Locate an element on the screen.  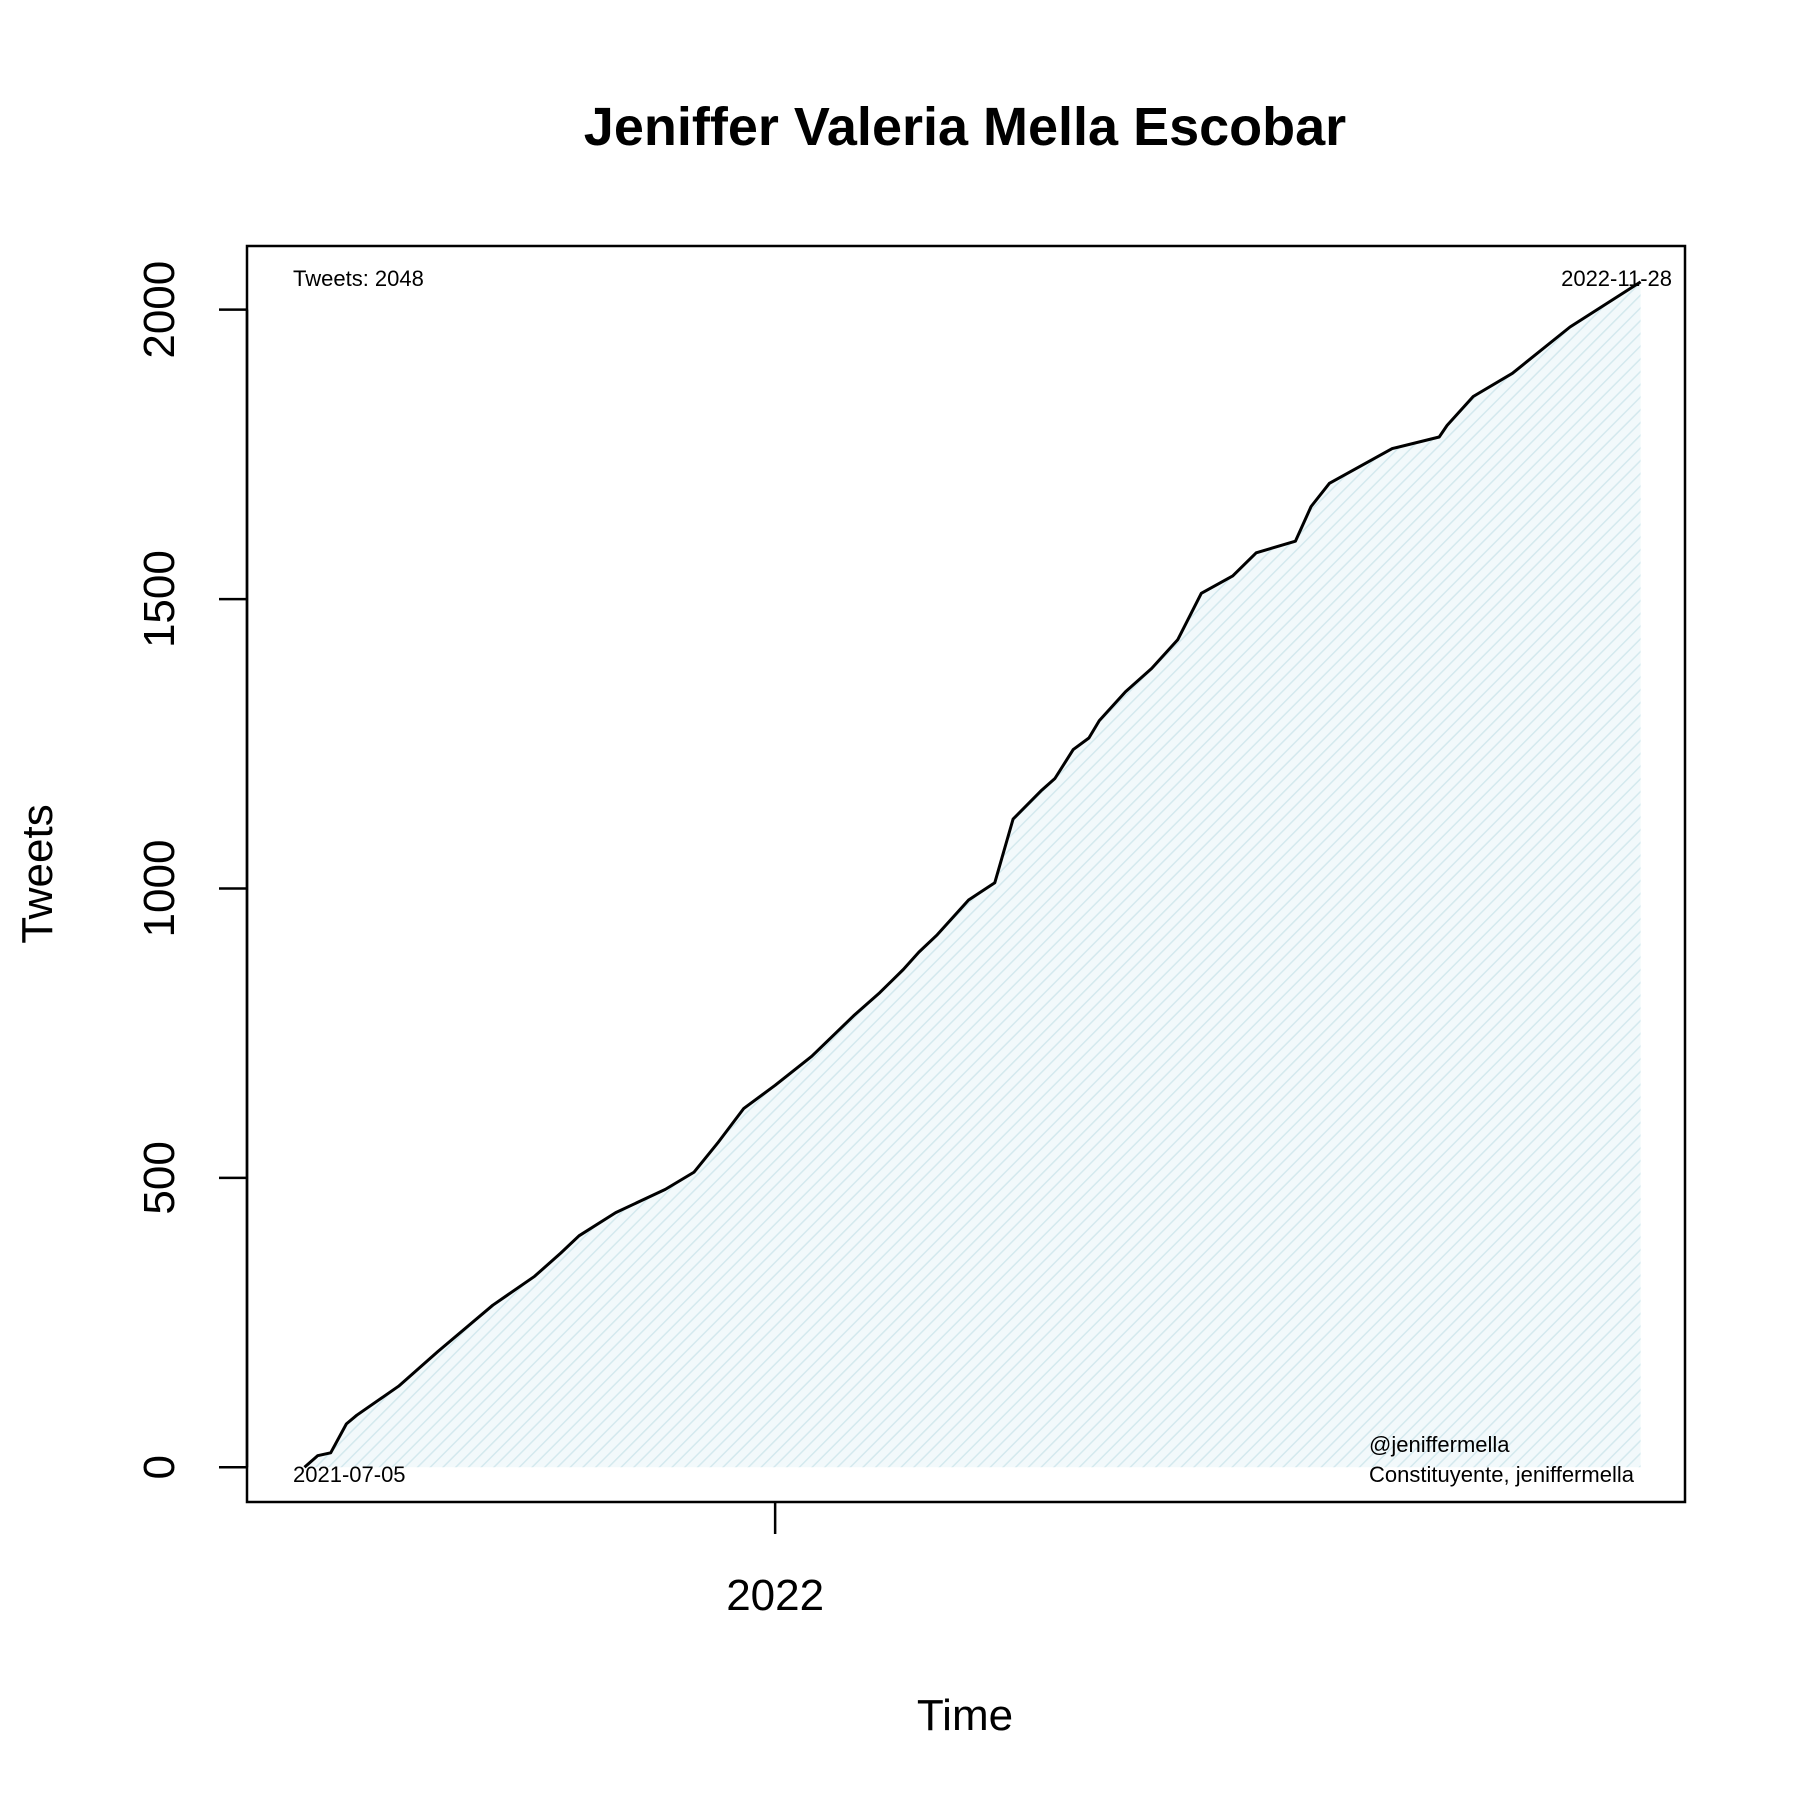
y-tick-label: 2000 is located at coordinates (159, 310).